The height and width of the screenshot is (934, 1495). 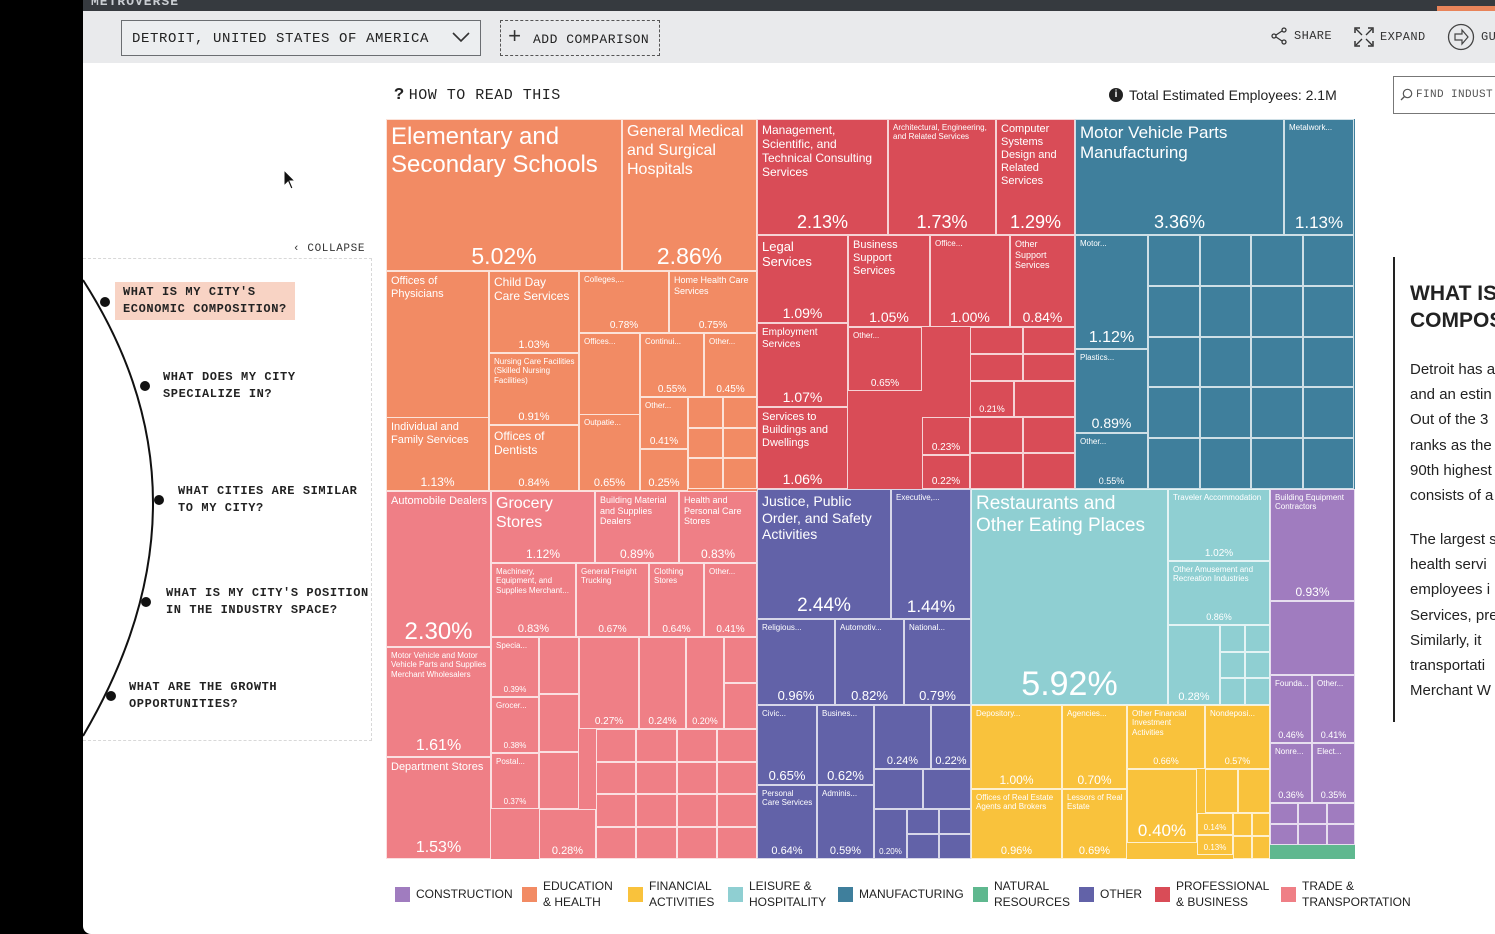 What do you see at coordinates (1069, 597) in the screenshot?
I see `treemap-cell: Restaurants and Other Eating Places 5.92%` at bounding box center [1069, 597].